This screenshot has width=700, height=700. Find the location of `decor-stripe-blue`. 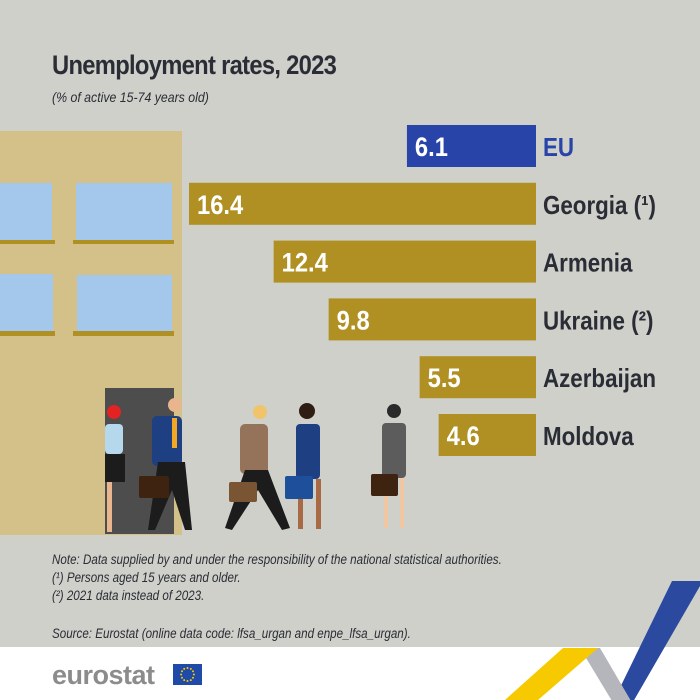

decor-stripe-blue is located at coordinates (656, 640).